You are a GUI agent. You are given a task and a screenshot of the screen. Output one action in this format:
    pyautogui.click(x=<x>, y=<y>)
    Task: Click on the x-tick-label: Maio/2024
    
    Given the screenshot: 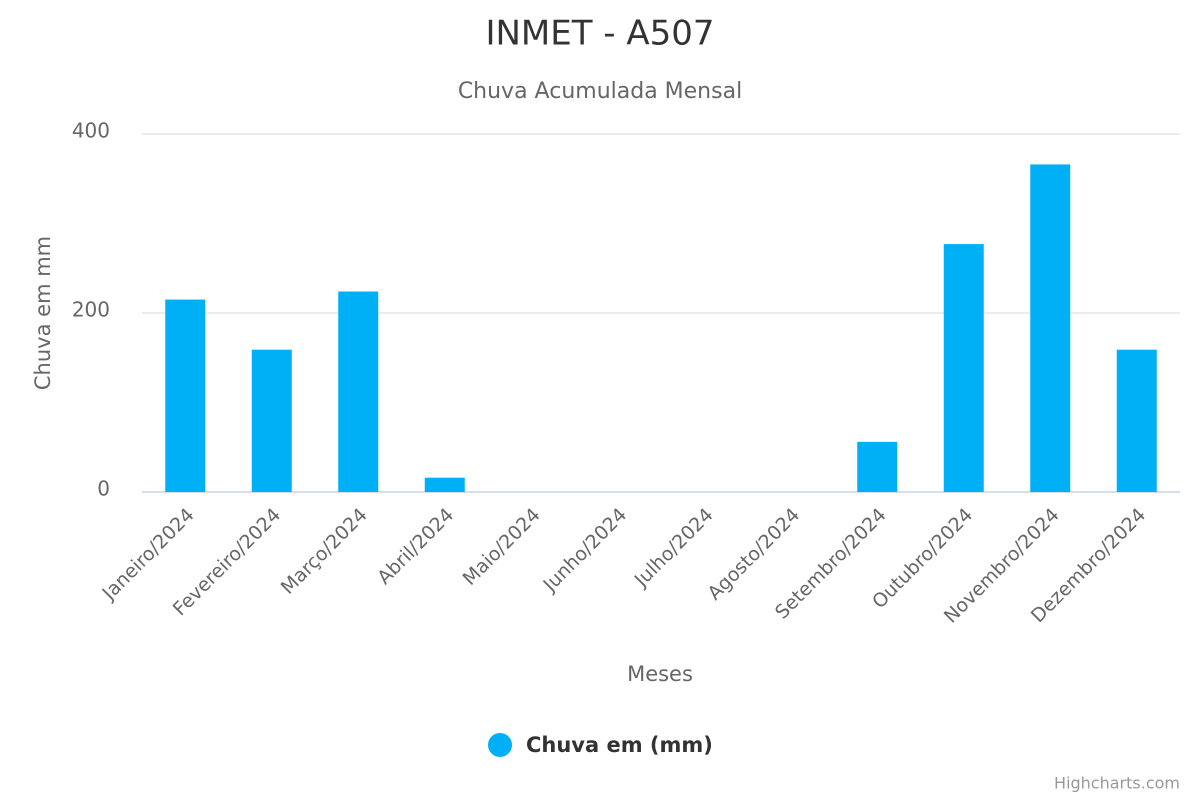 What is the action you would take?
    pyautogui.click(x=502, y=547)
    